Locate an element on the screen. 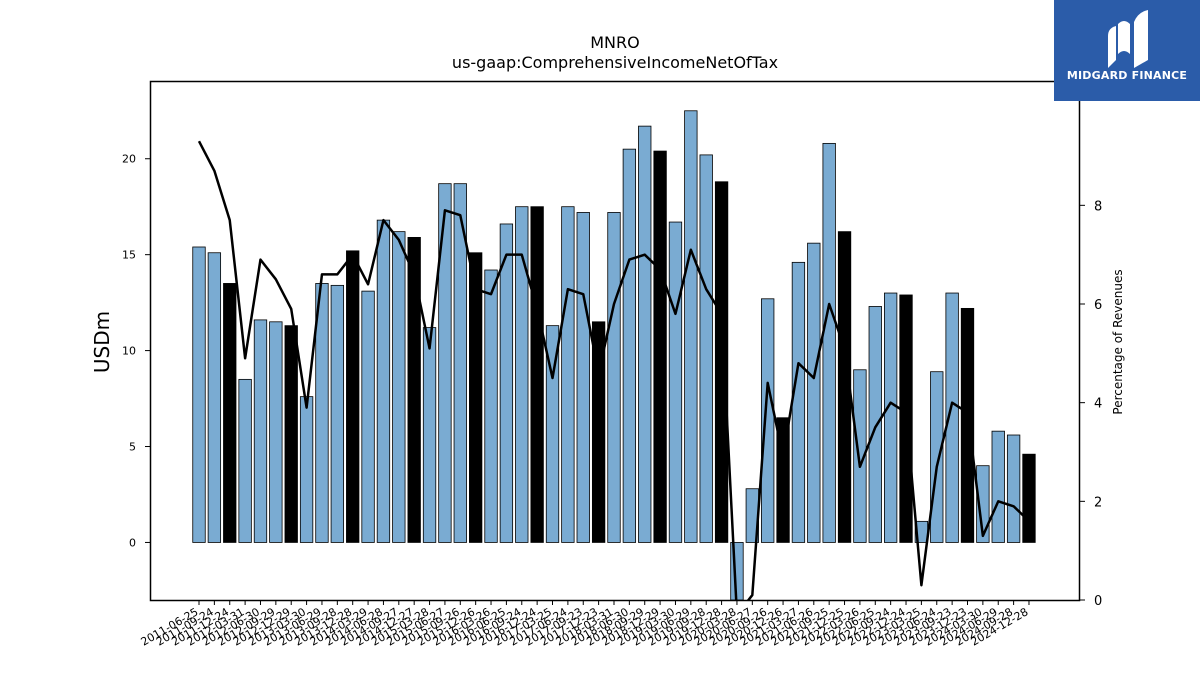  y-axis-right: 0 2 4 6 8 is located at coordinates (1091, 404).